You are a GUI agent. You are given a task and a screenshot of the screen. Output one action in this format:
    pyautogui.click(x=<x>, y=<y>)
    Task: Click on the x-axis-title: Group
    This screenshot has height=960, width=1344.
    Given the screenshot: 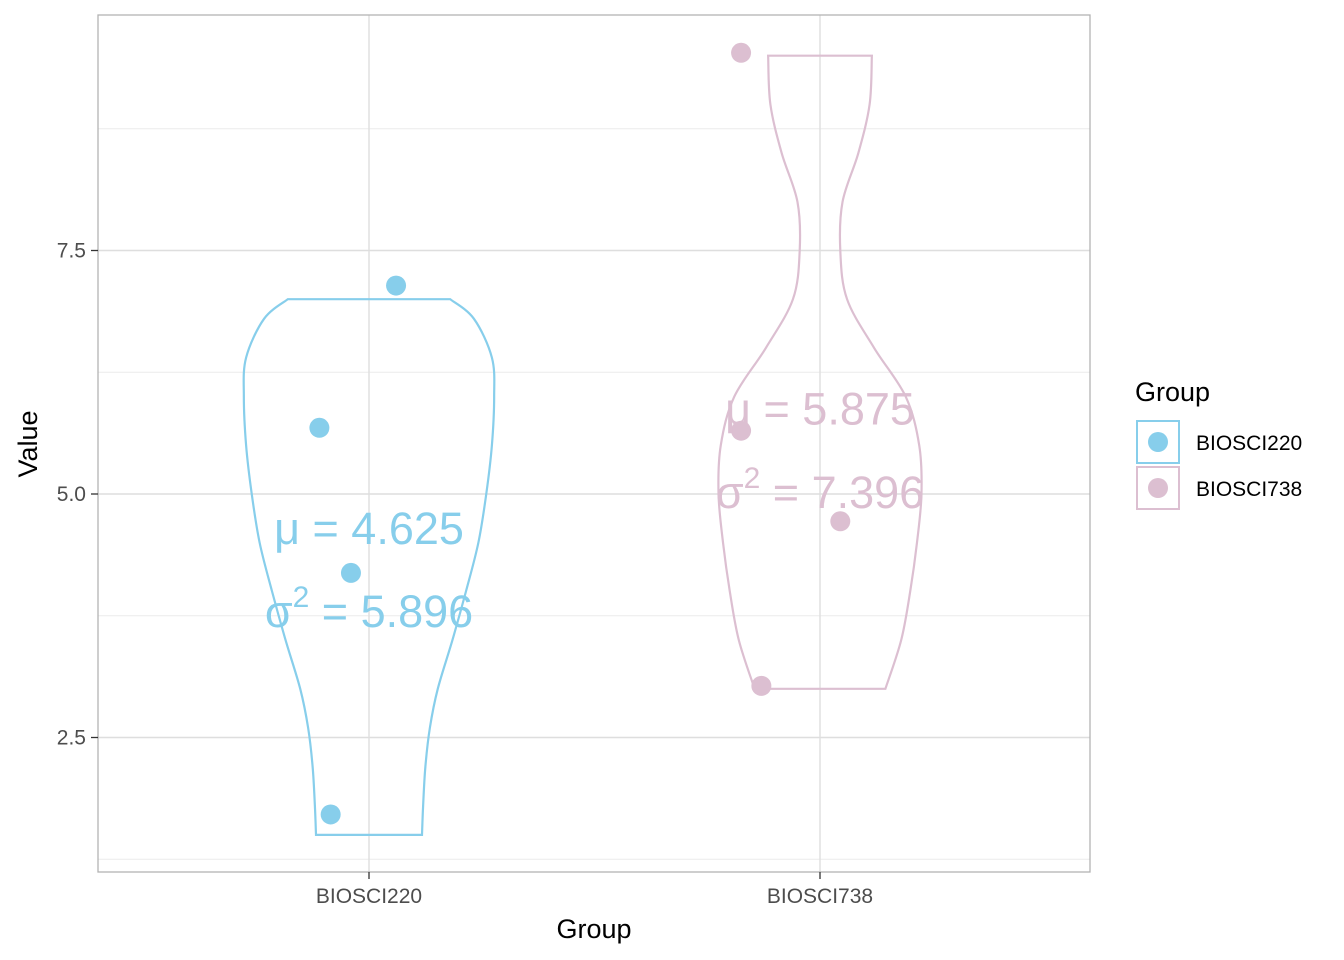 What is the action you would take?
    pyautogui.click(x=593, y=929)
    